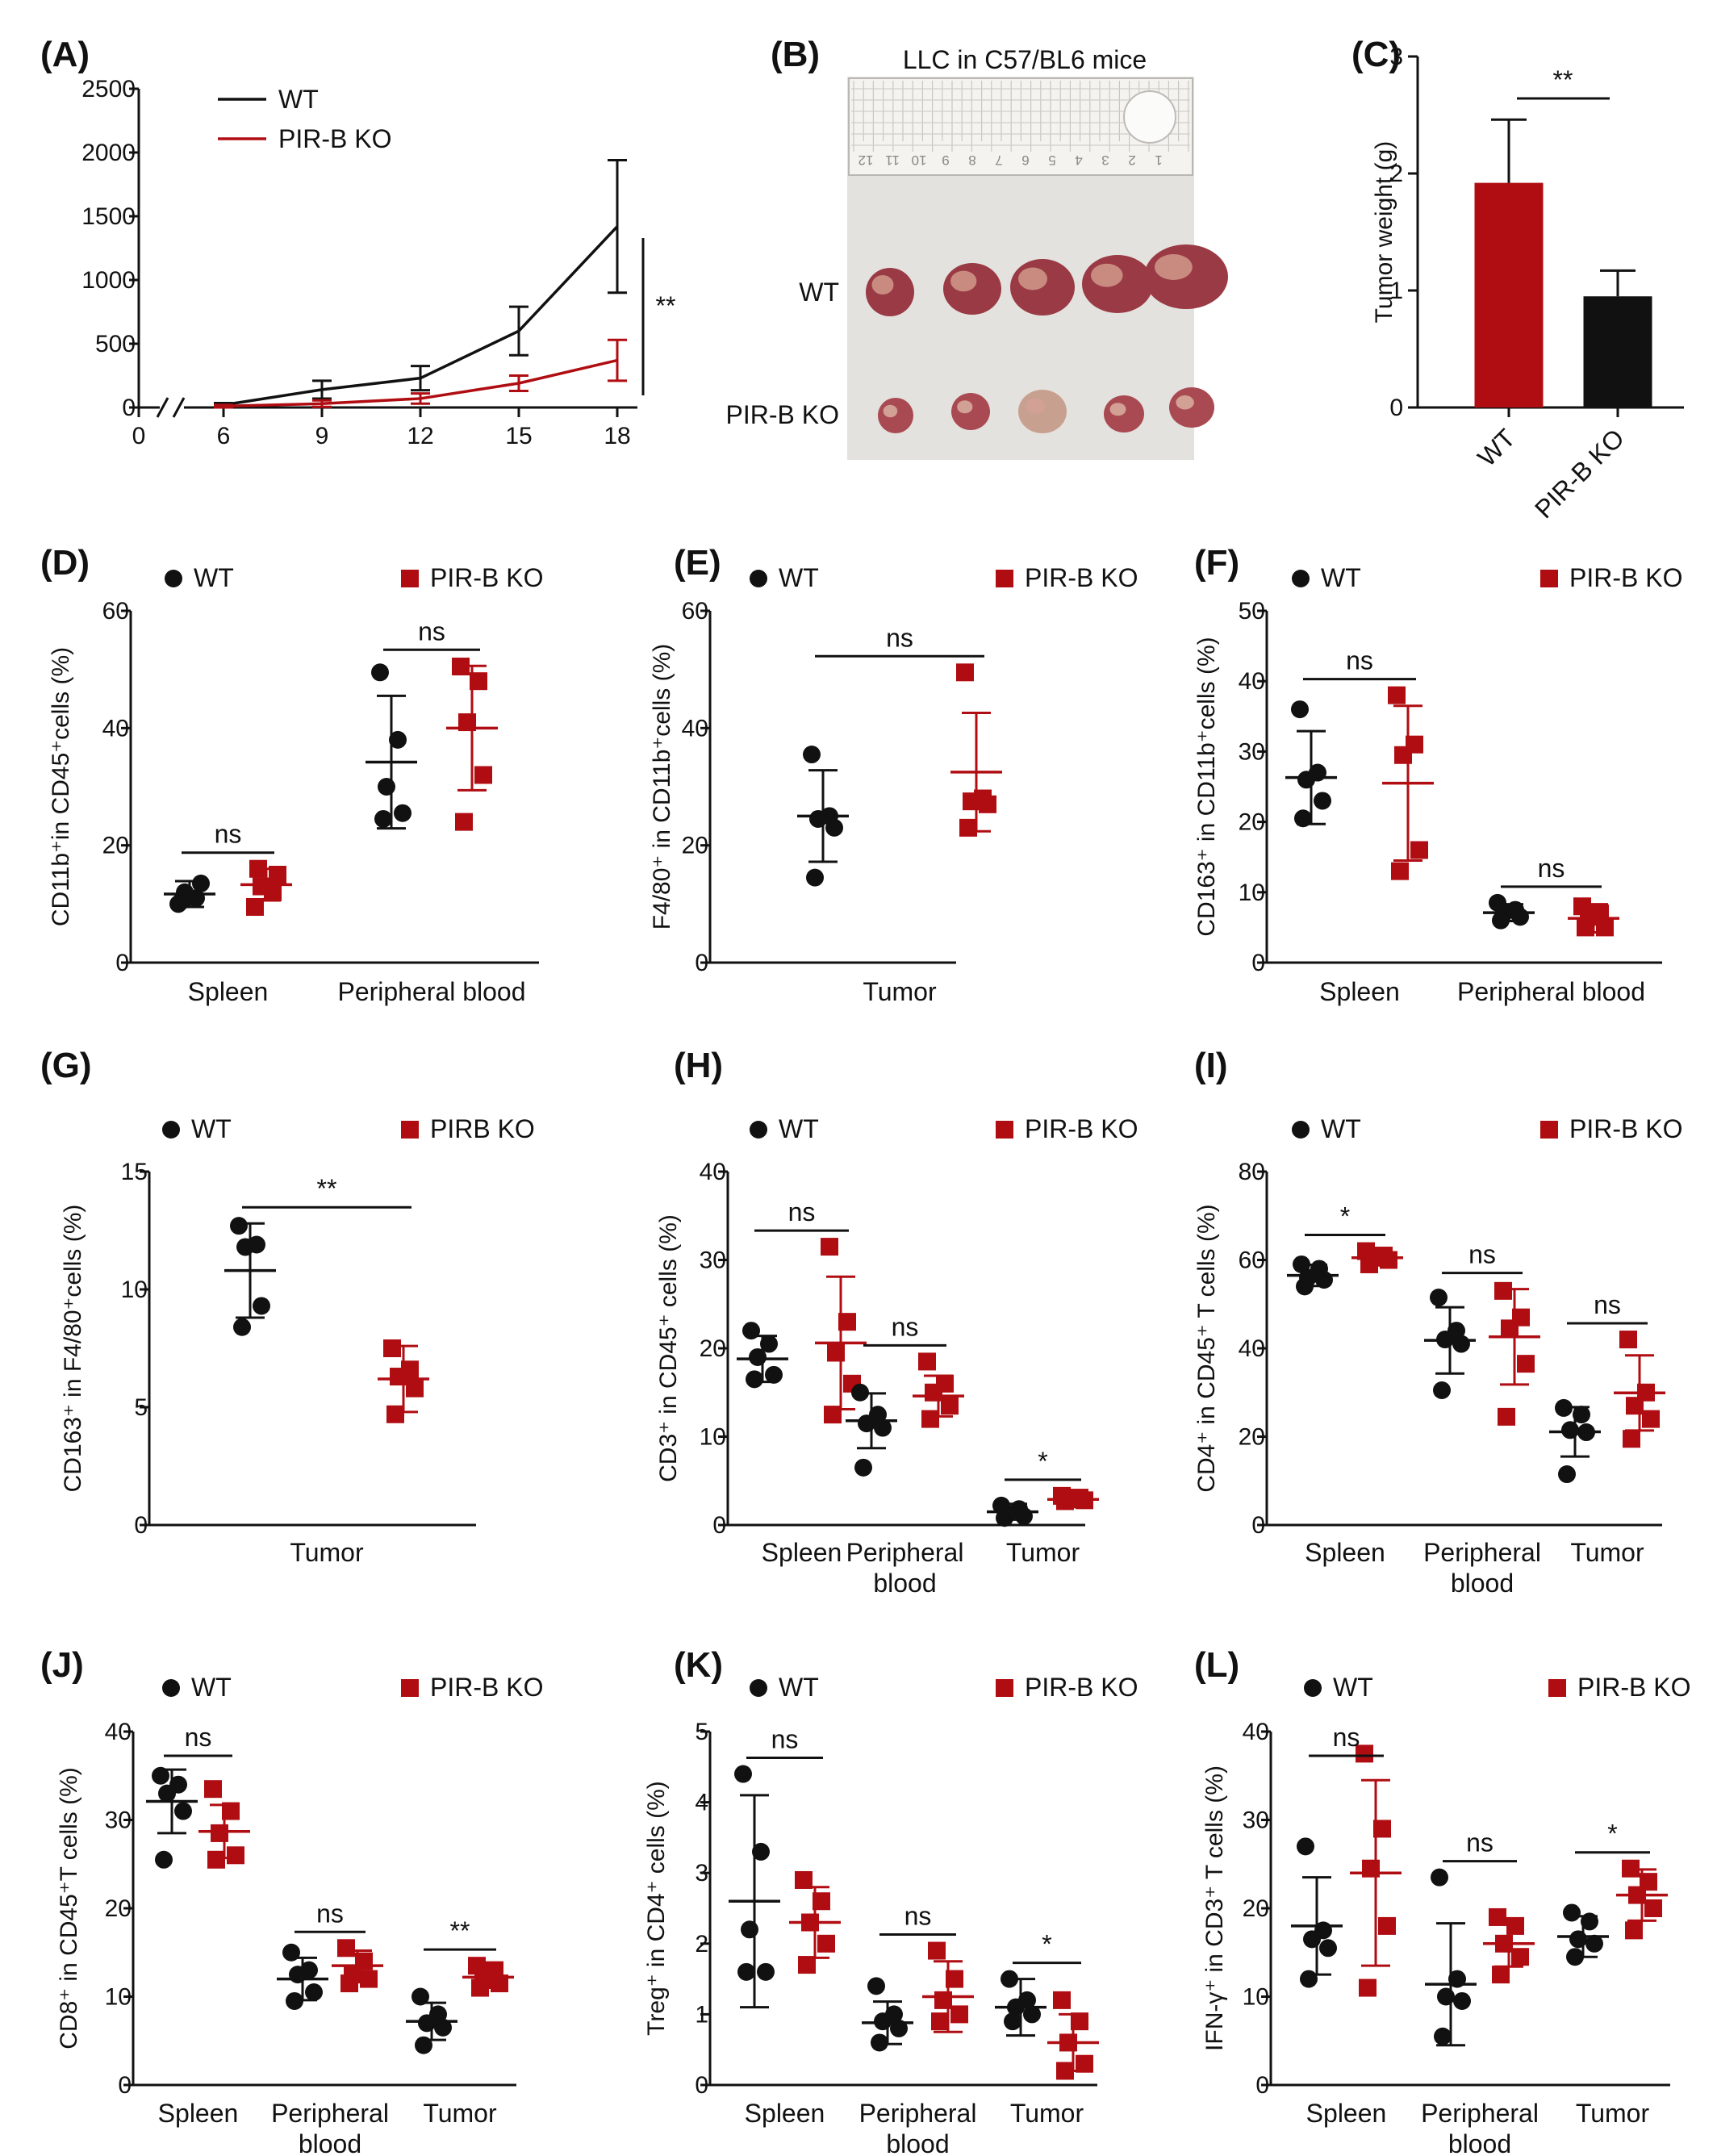 The width and height of the screenshot is (1717, 2156). I want to click on y-tick-label: 10, so click(119, 1997).